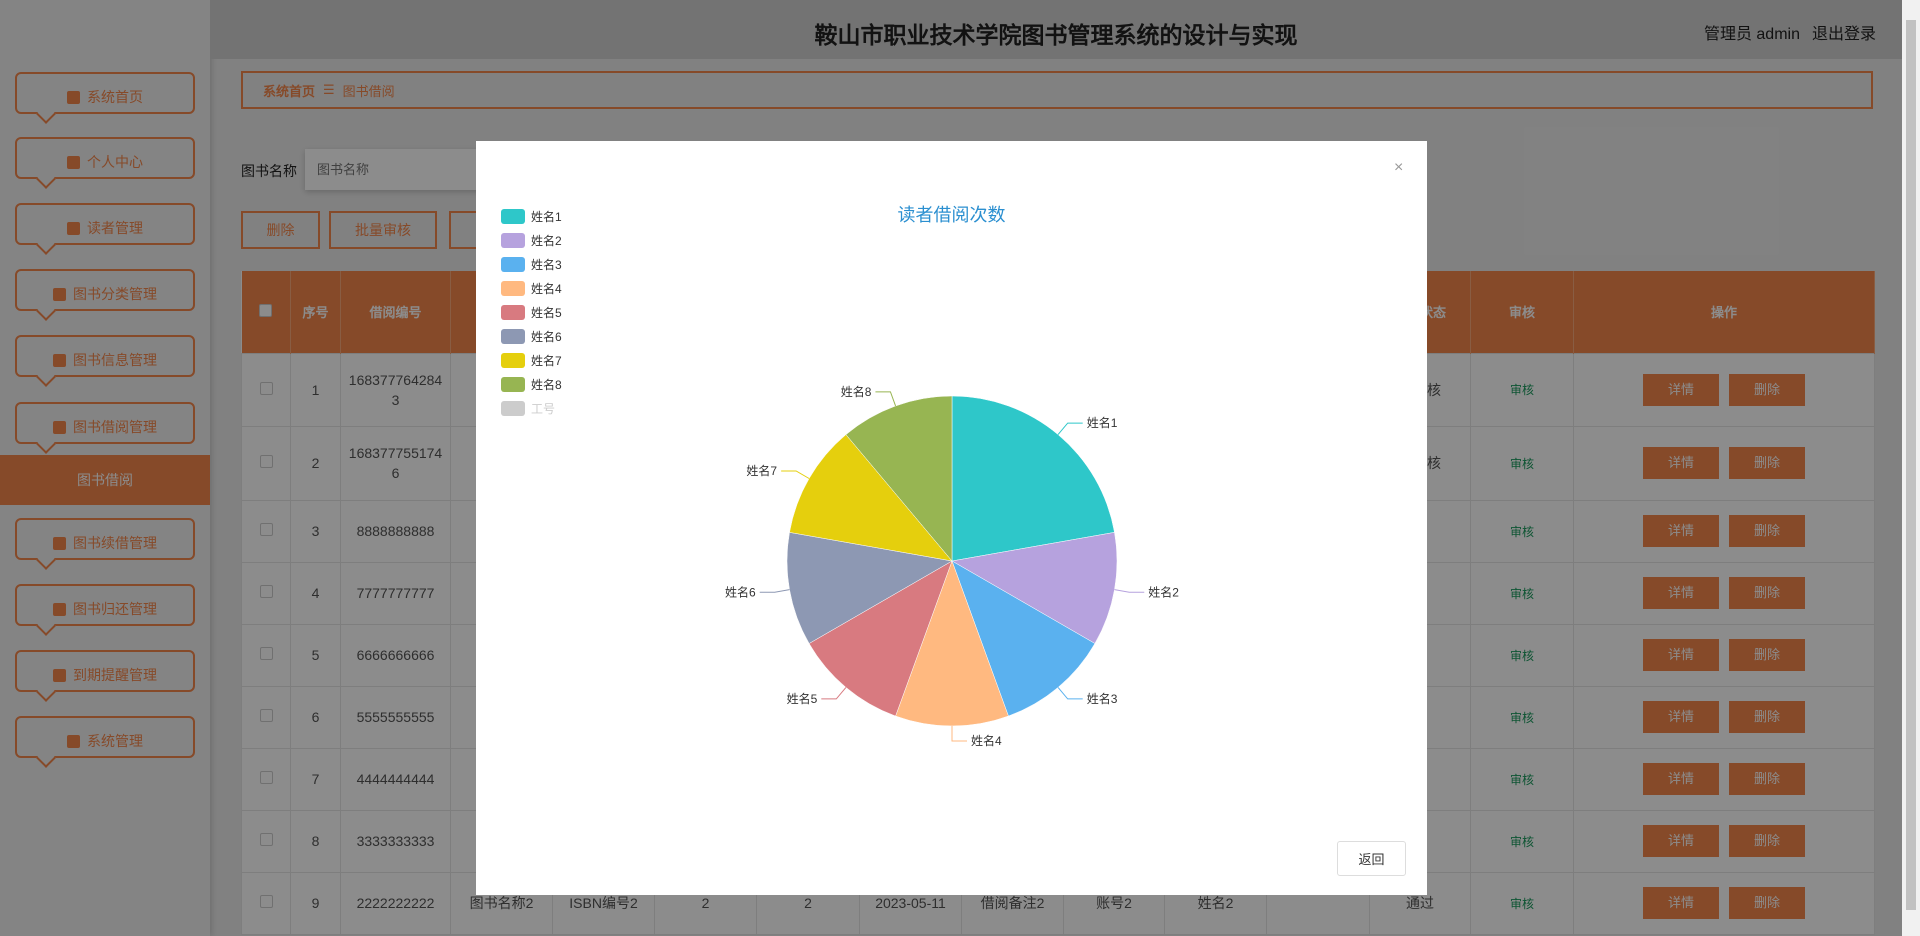 The height and width of the screenshot is (936, 1920). What do you see at coordinates (105, 158) in the screenshot?
I see `sidebar-item: 个人中心` at bounding box center [105, 158].